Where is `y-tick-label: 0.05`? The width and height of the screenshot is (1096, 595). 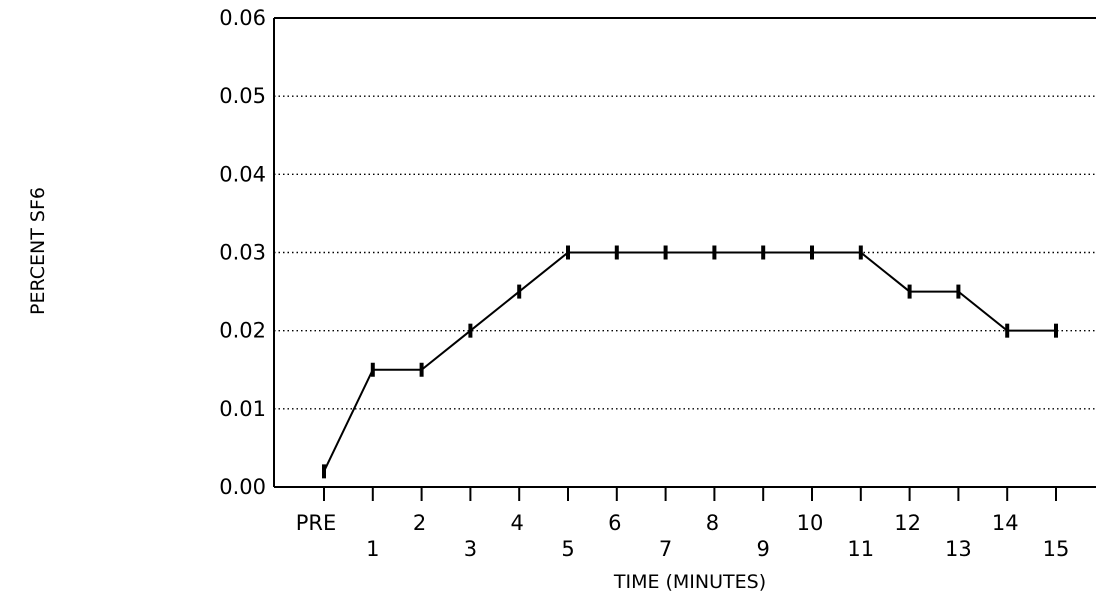
y-tick-label: 0.05 is located at coordinates (242, 96).